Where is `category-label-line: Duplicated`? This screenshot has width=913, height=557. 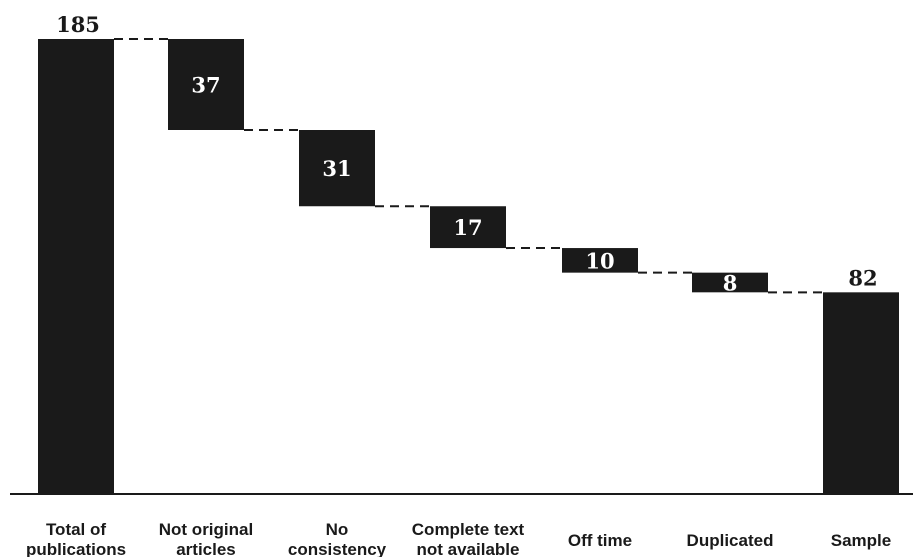
category-label-line: Duplicated is located at coordinates (730, 540).